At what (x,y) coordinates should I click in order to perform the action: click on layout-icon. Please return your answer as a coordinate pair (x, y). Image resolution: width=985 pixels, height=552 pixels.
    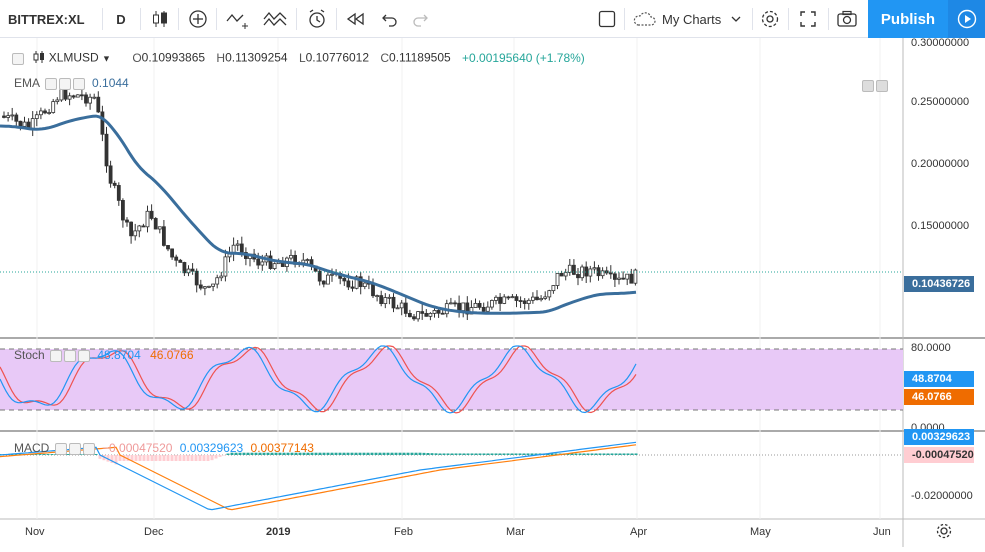
    Looking at the image, I should click on (607, 19).